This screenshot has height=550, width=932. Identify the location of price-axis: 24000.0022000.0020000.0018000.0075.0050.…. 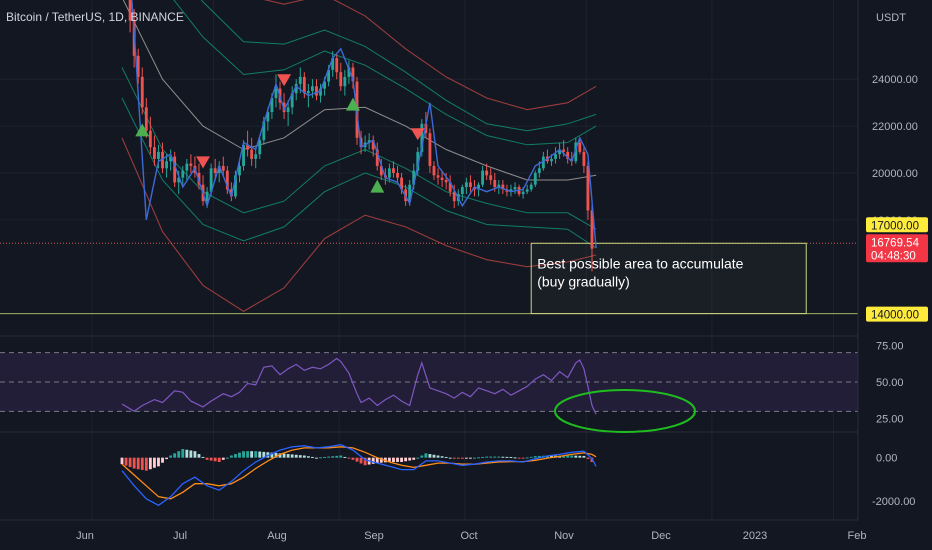
(894, 275).